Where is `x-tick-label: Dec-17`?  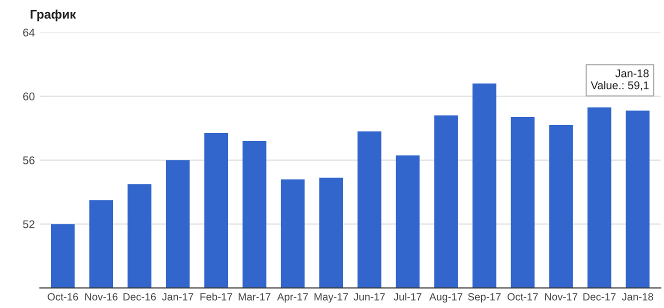
x-tick-label: Dec-17 is located at coordinates (599, 296).